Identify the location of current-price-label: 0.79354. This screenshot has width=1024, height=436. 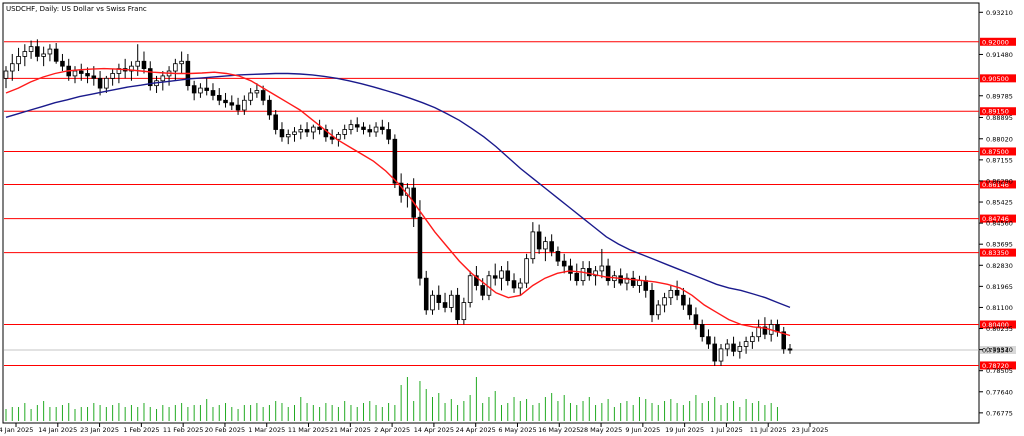
(995, 351).